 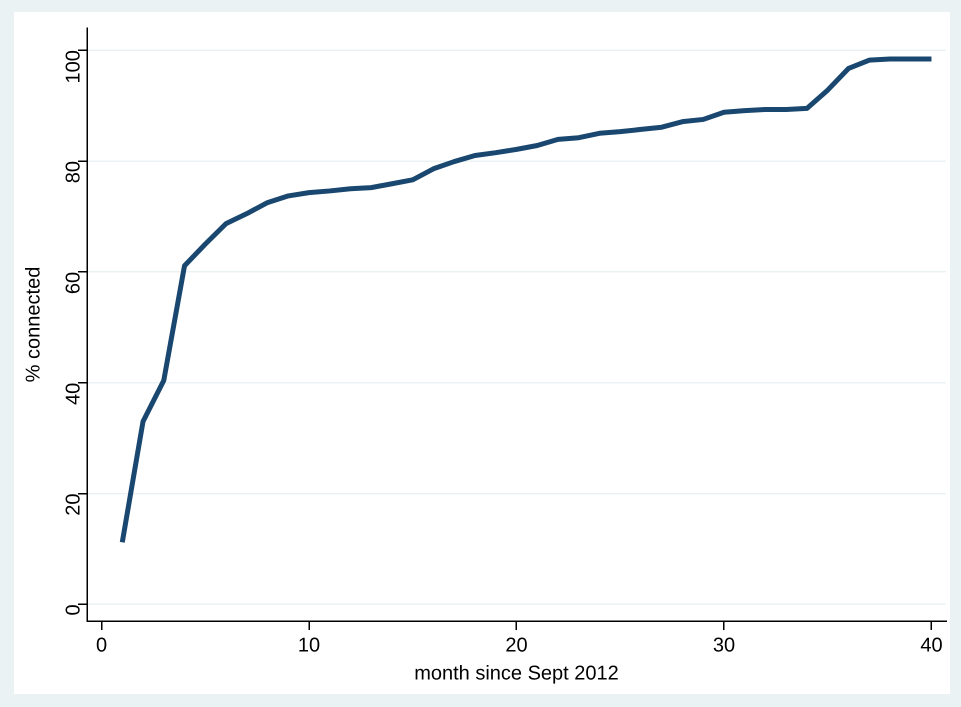 What do you see at coordinates (73, 172) in the screenshot?
I see `y-tick-label: 80` at bounding box center [73, 172].